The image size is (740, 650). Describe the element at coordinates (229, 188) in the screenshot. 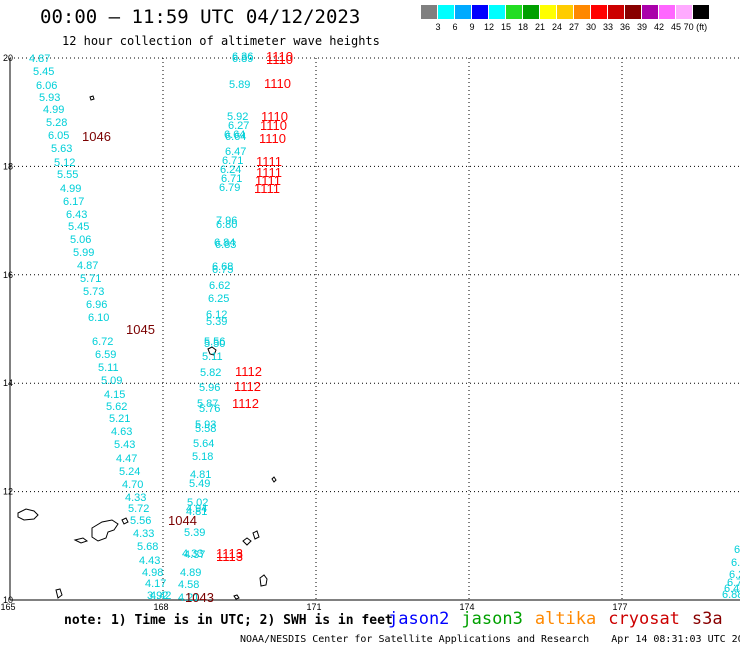

I see `wave-height-label: 6.79` at that location.